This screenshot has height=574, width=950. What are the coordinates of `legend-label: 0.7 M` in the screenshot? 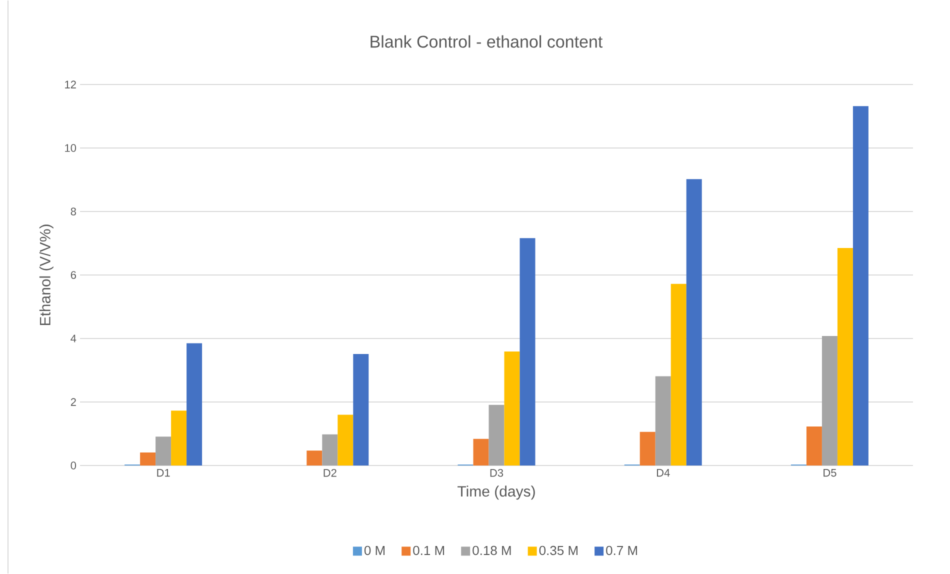 It's located at (621, 551).